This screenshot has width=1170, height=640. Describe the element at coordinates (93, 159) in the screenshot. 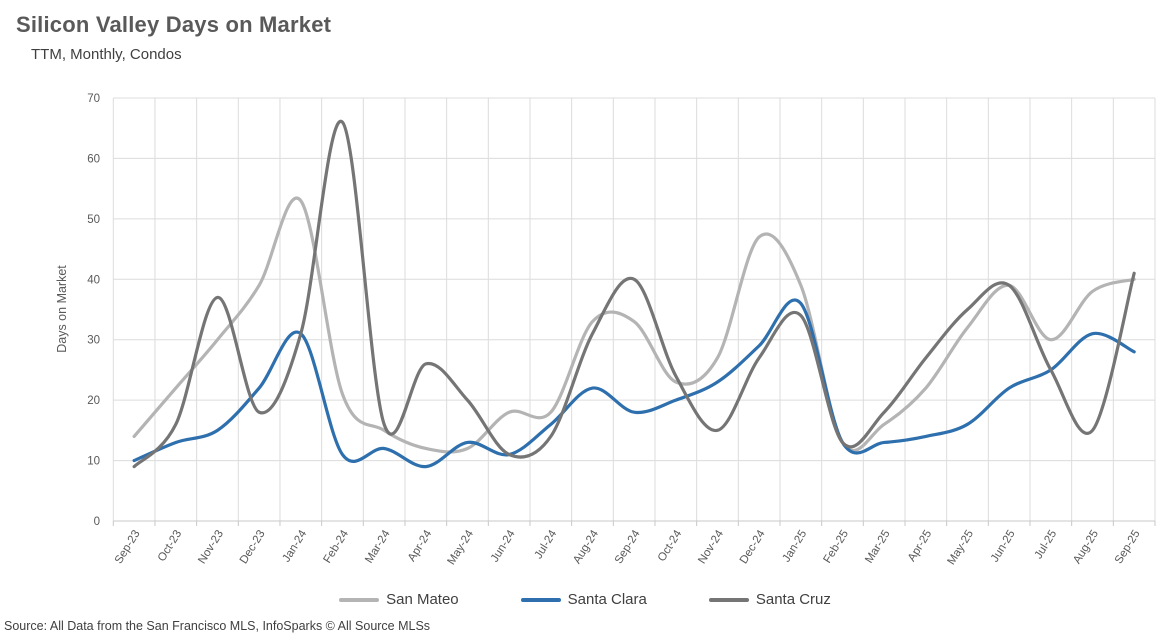

I see `y-tick-label: 60` at that location.